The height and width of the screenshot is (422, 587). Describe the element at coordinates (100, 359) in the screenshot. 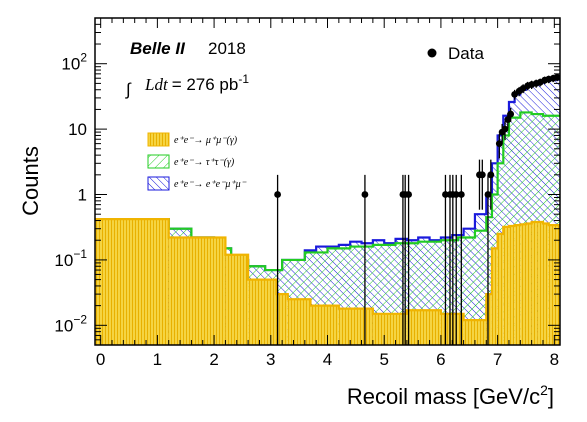

I see `x-tick-label: 0` at that location.